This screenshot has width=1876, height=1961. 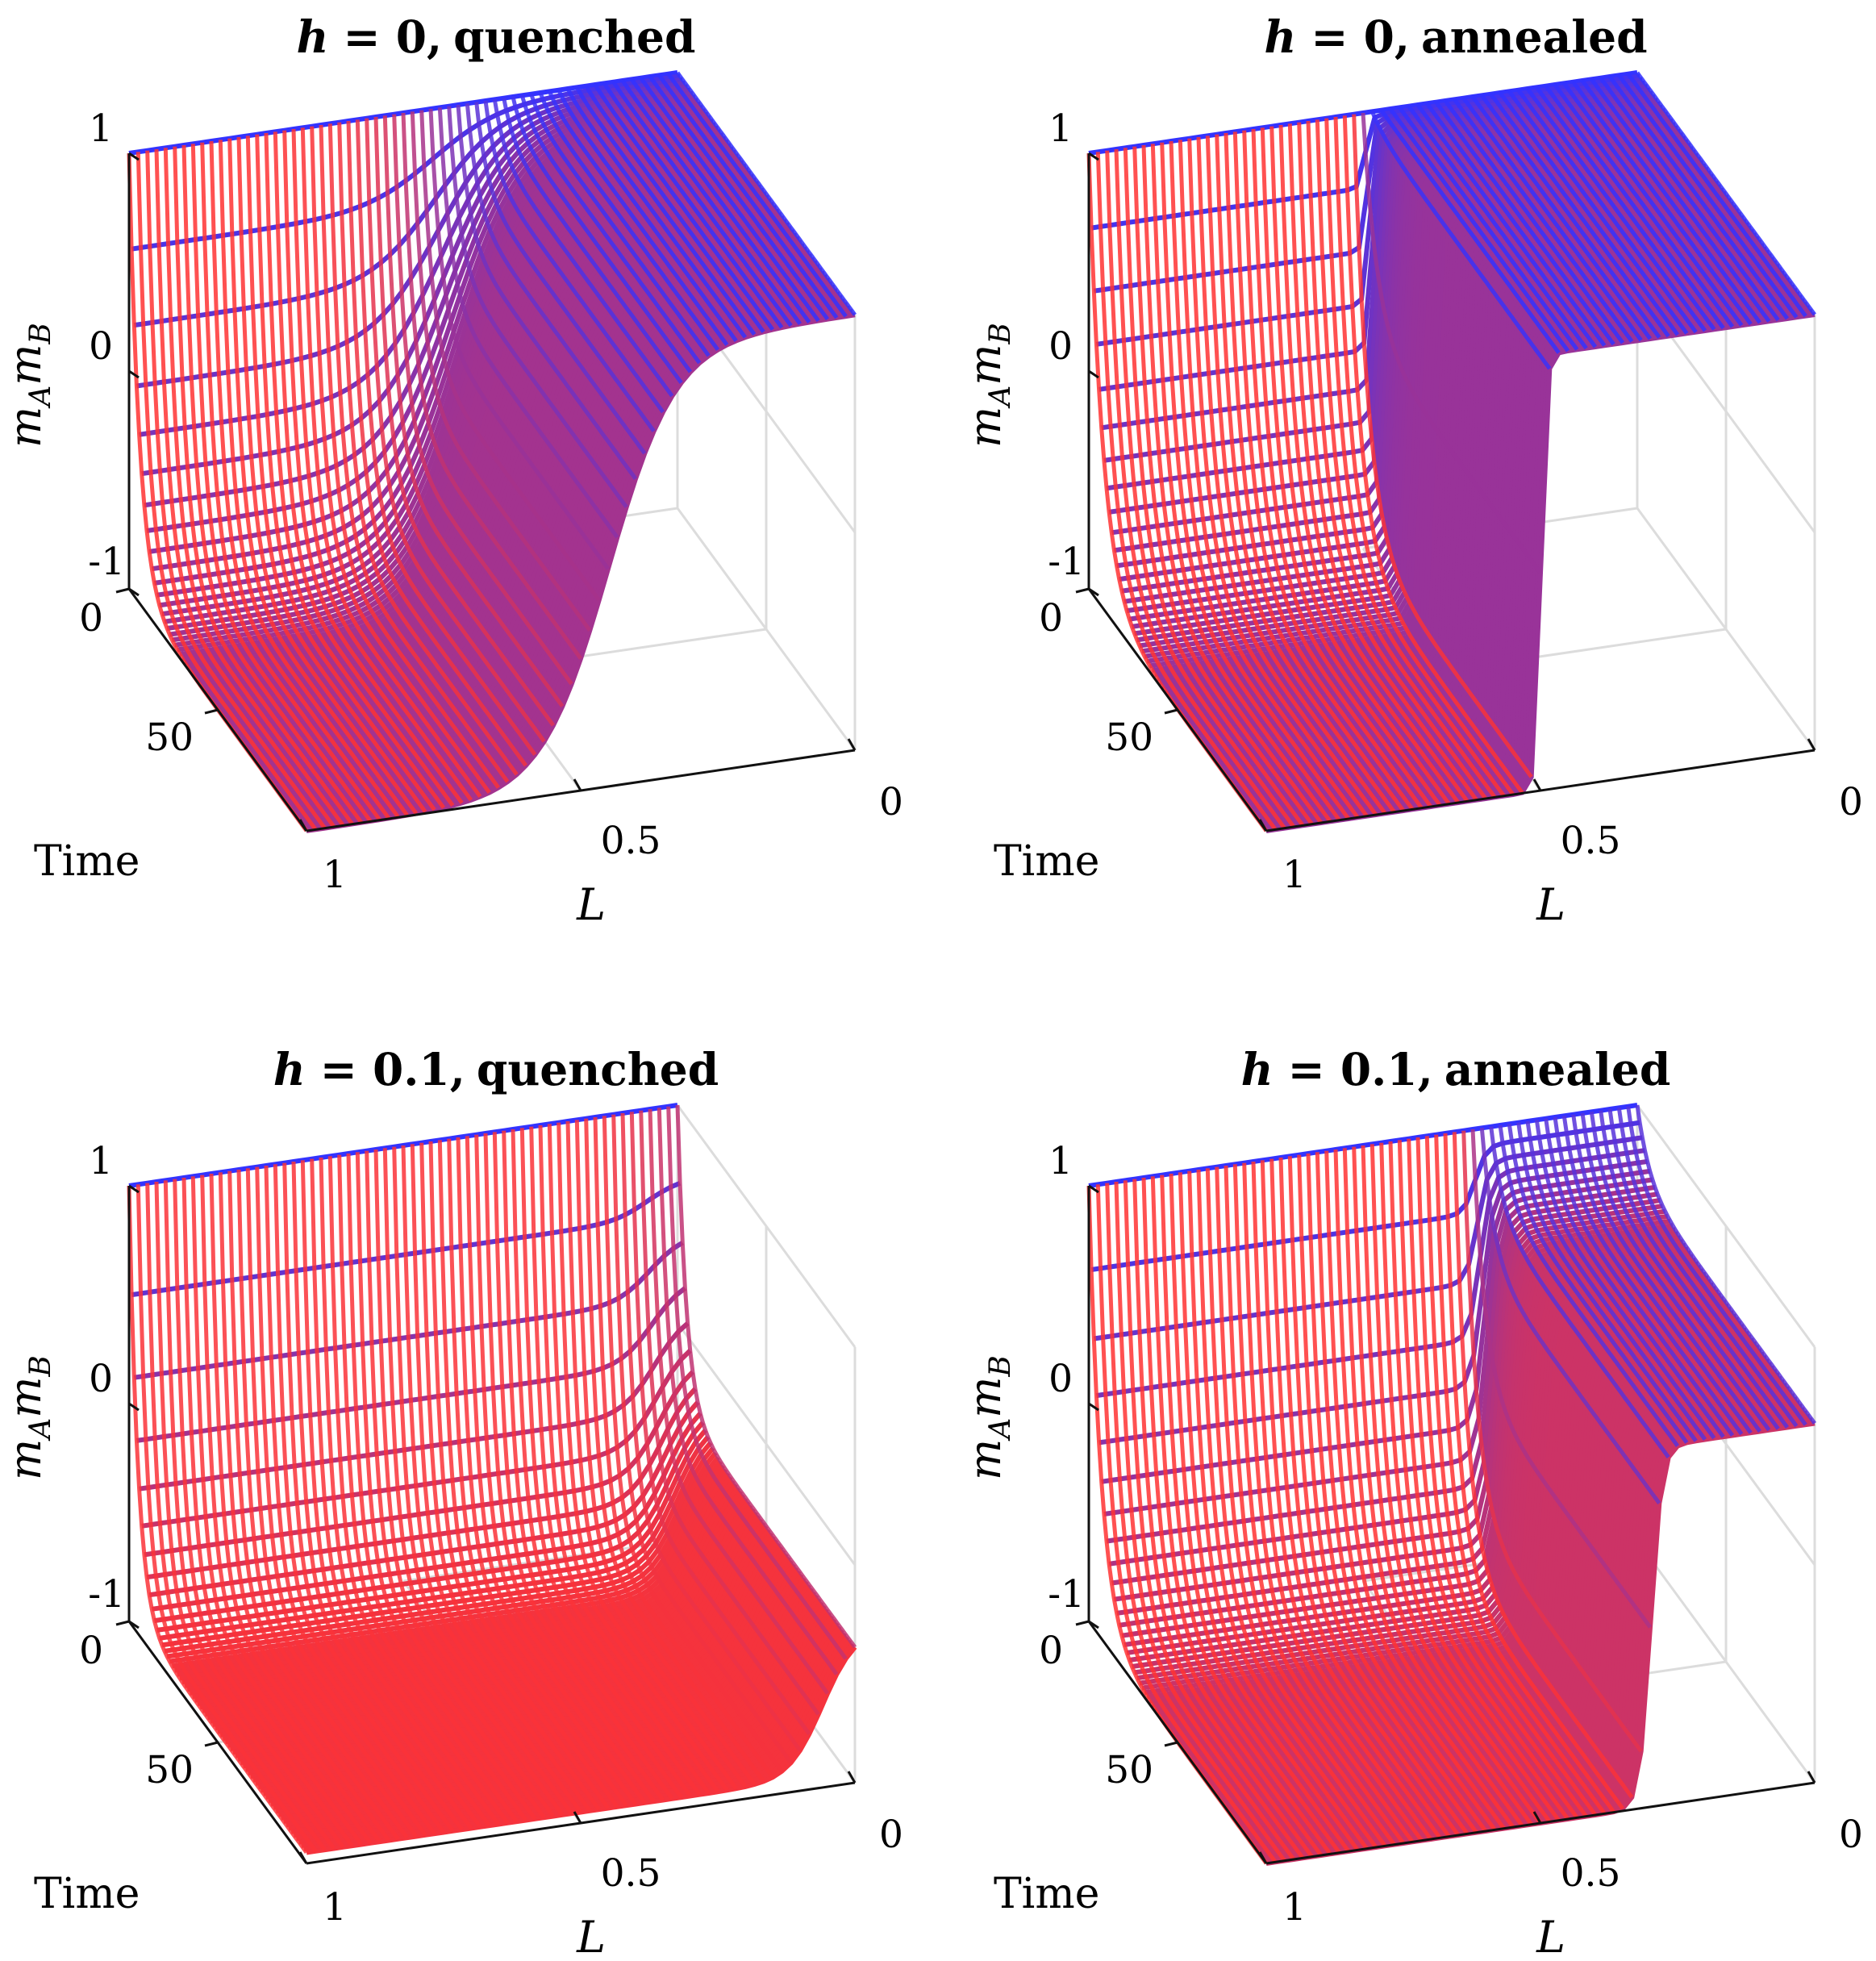 I want to click on grid-line-wall-z0, so click(x=766, y=1444).